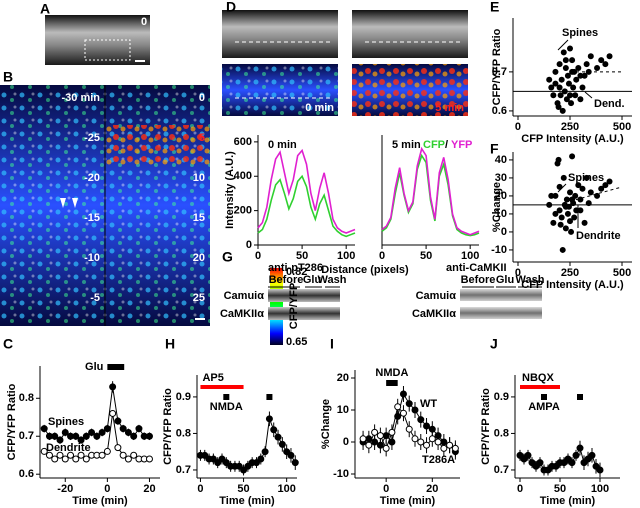 This screenshot has height=508, width=640. Describe the element at coordinates (243, 176) in the screenshot. I see `y-tick-label: 400` at that location.